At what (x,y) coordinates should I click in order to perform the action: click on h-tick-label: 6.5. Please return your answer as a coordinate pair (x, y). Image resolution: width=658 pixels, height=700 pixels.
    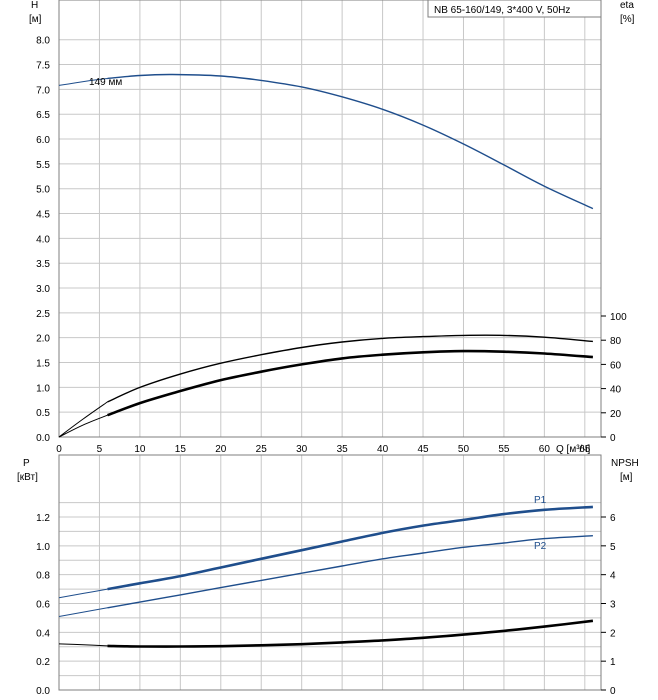
    Looking at the image, I should click on (43, 115).